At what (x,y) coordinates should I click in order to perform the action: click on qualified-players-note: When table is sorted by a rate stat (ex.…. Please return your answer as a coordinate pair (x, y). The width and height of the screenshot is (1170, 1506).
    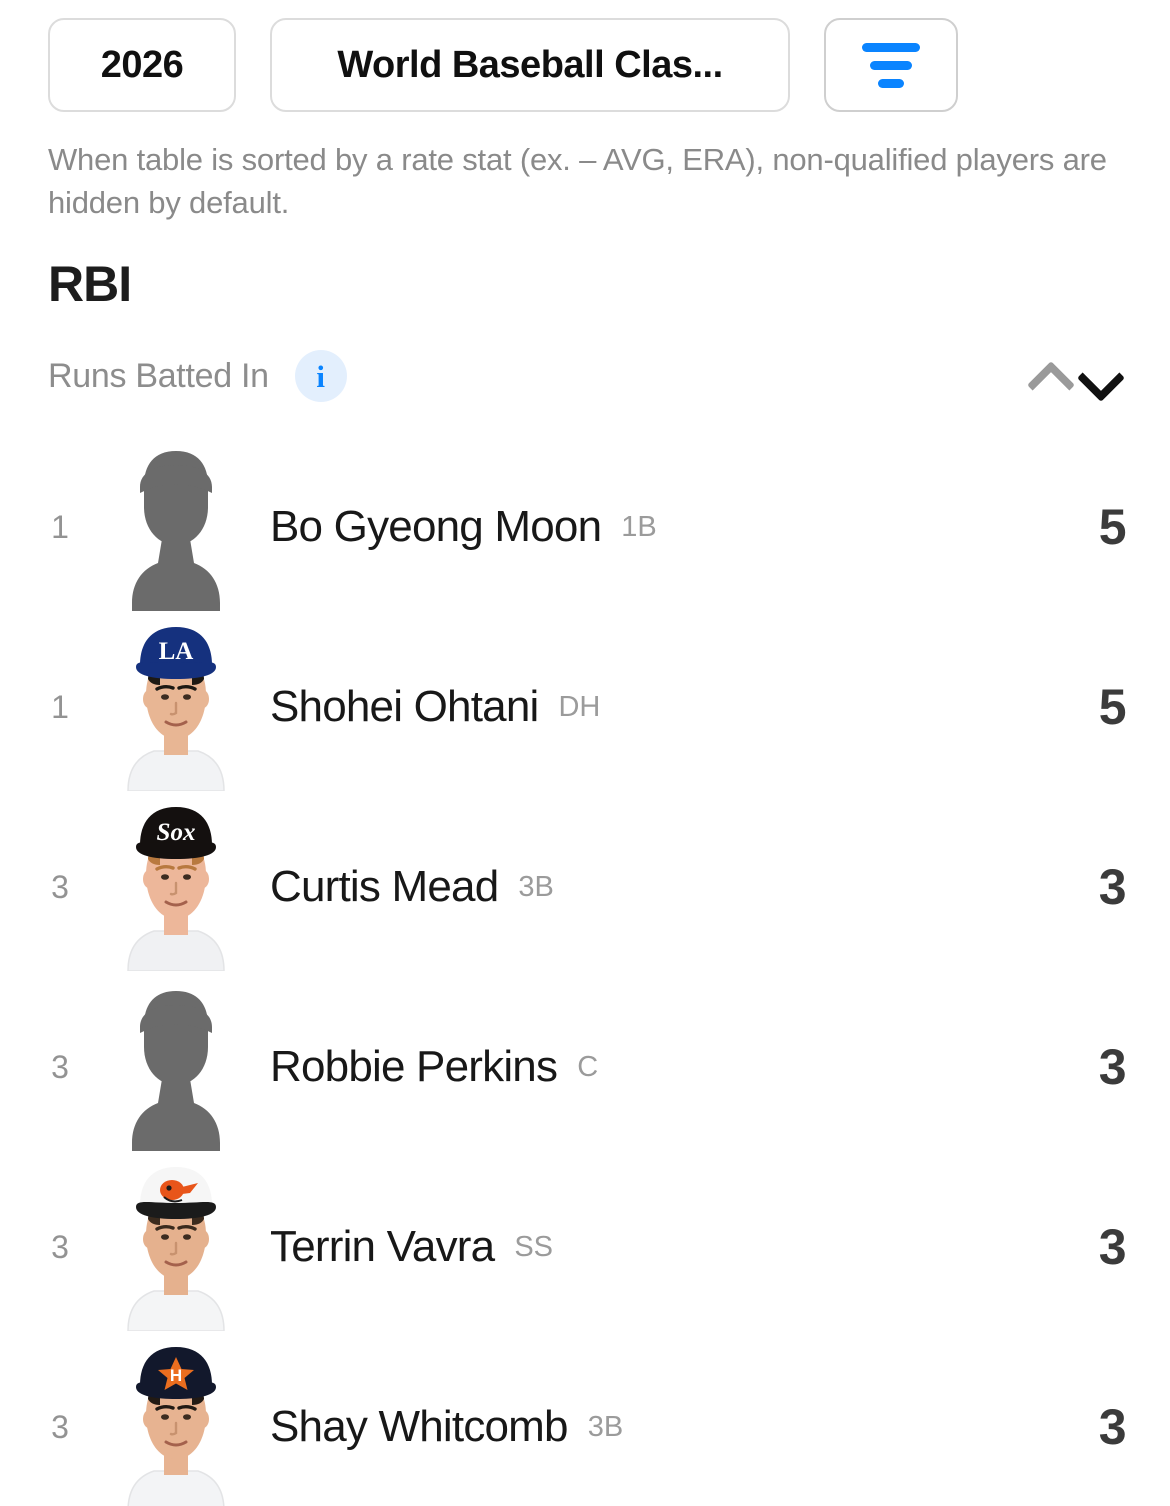
    Looking at the image, I should click on (577, 181).